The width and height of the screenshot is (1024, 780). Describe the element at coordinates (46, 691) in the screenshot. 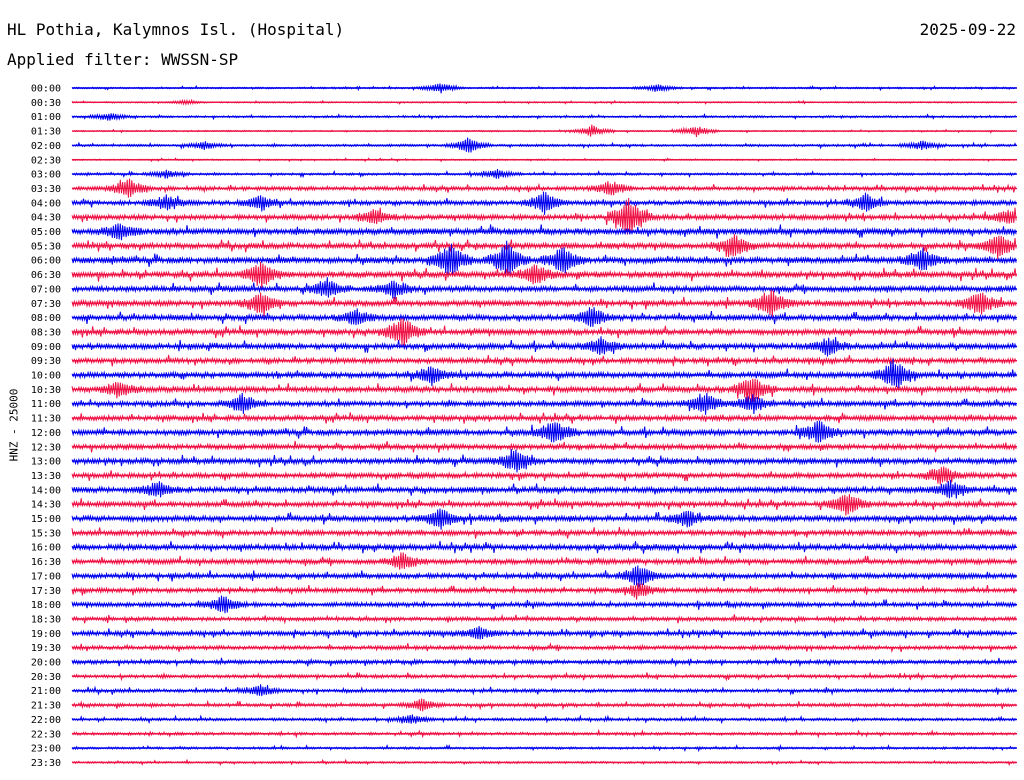

I see `time-label: 21:00` at that location.